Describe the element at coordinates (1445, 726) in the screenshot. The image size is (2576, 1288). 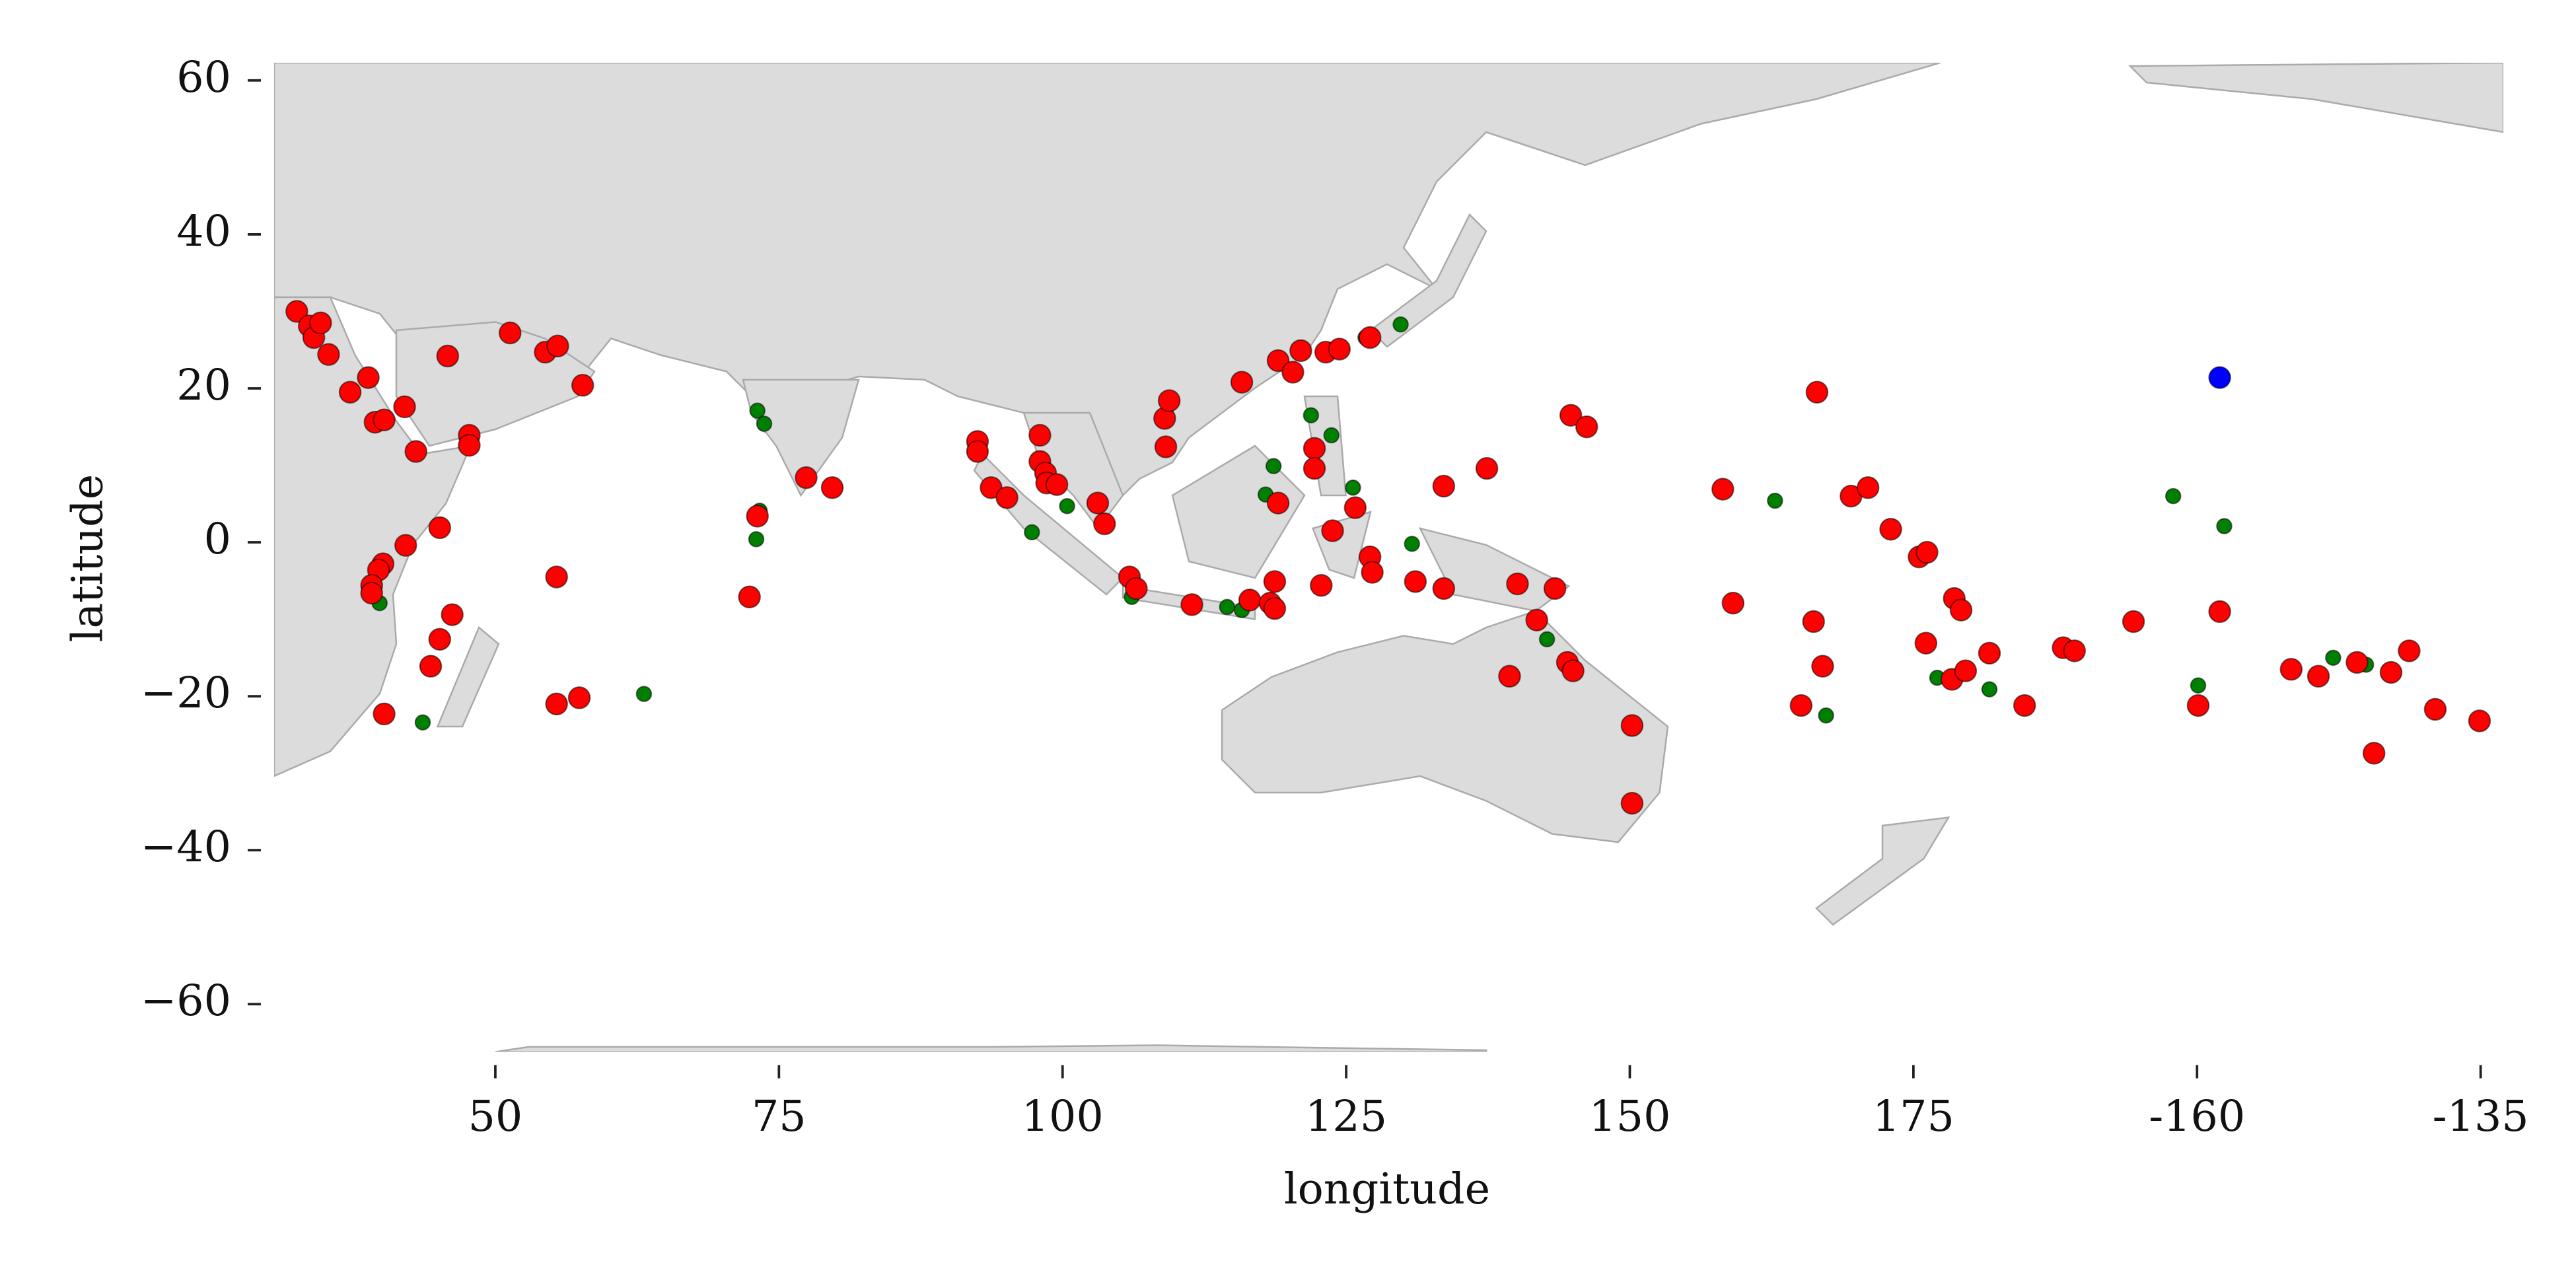
I see `land-australia` at that location.